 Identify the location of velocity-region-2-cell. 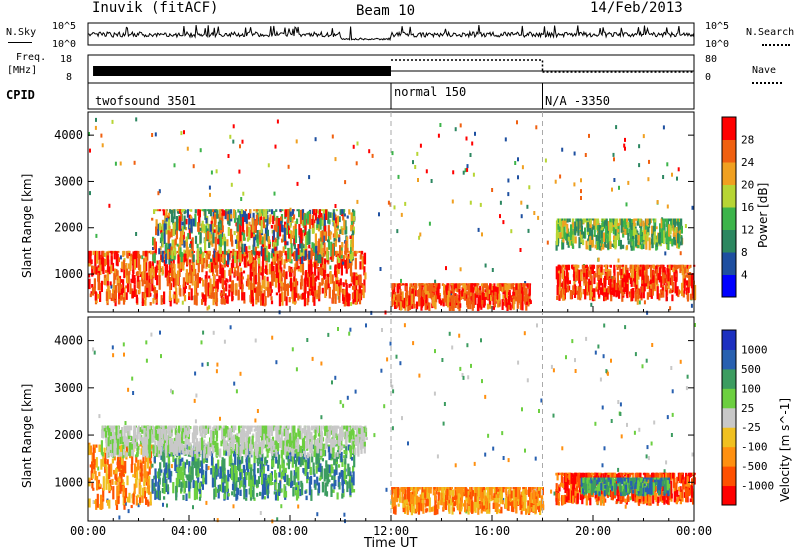
(151, 429).